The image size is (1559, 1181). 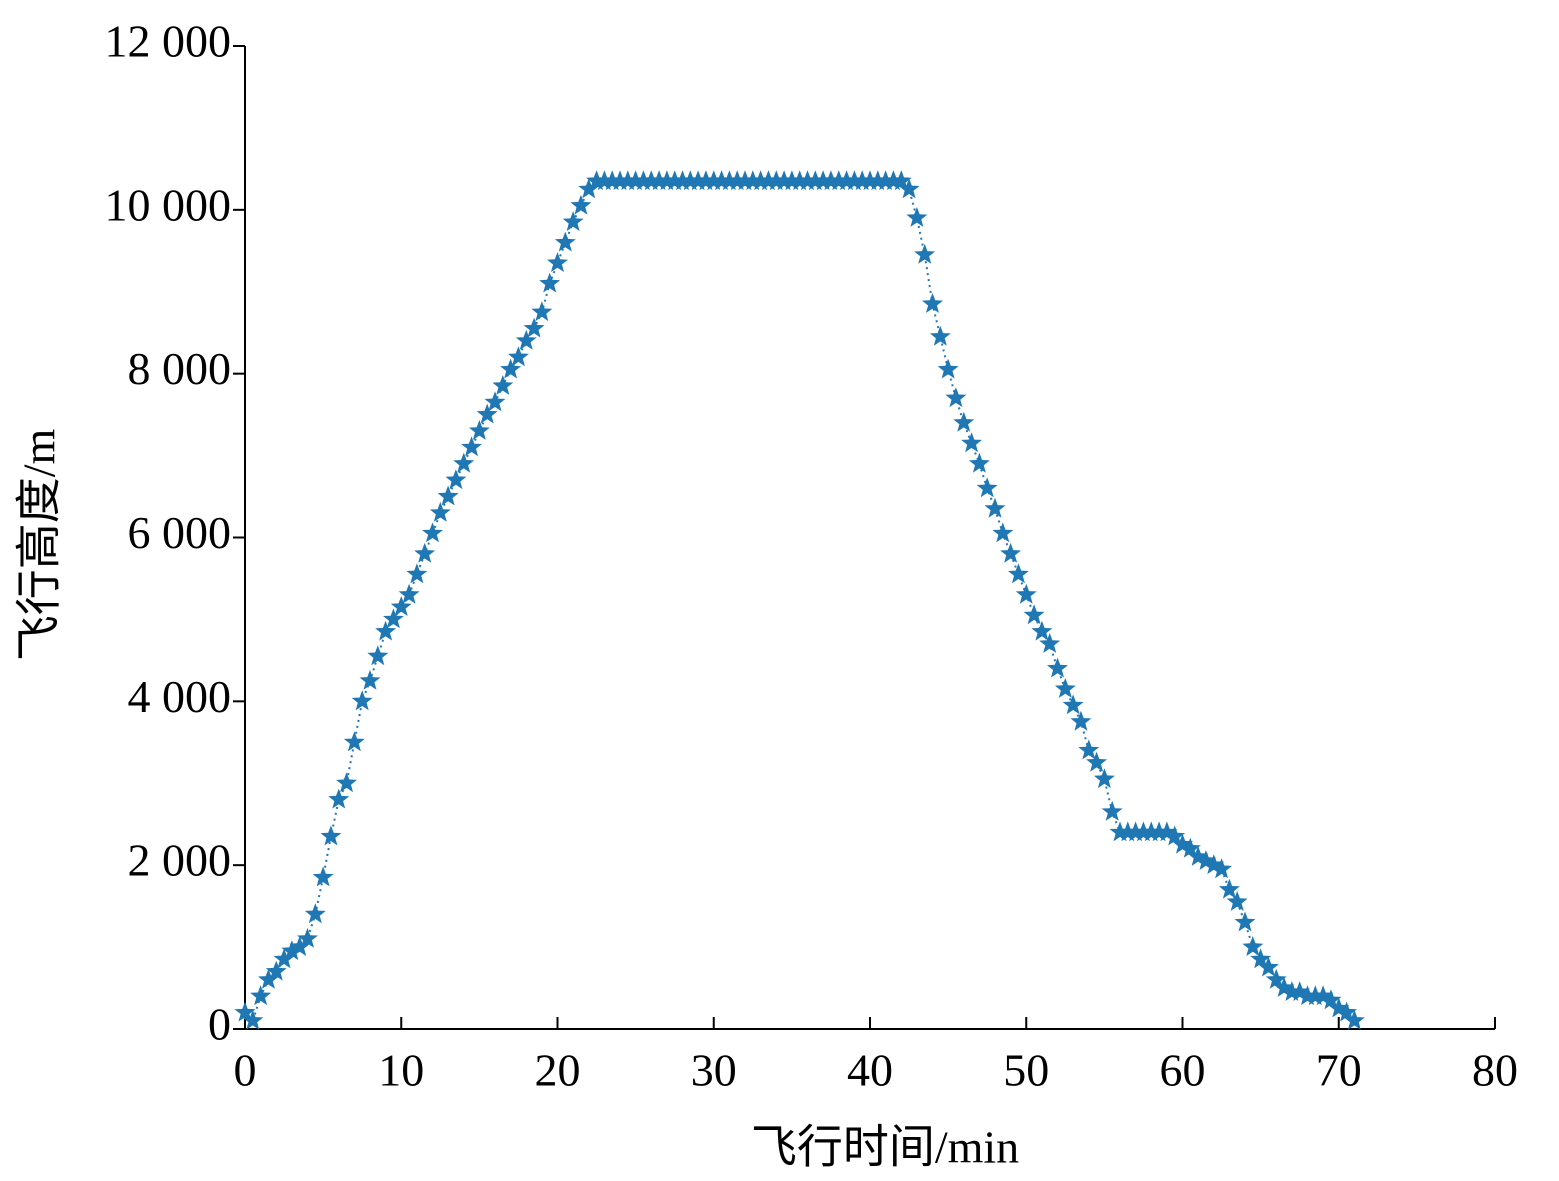 I want to click on x-tick-label: 30, so click(x=714, y=1070).